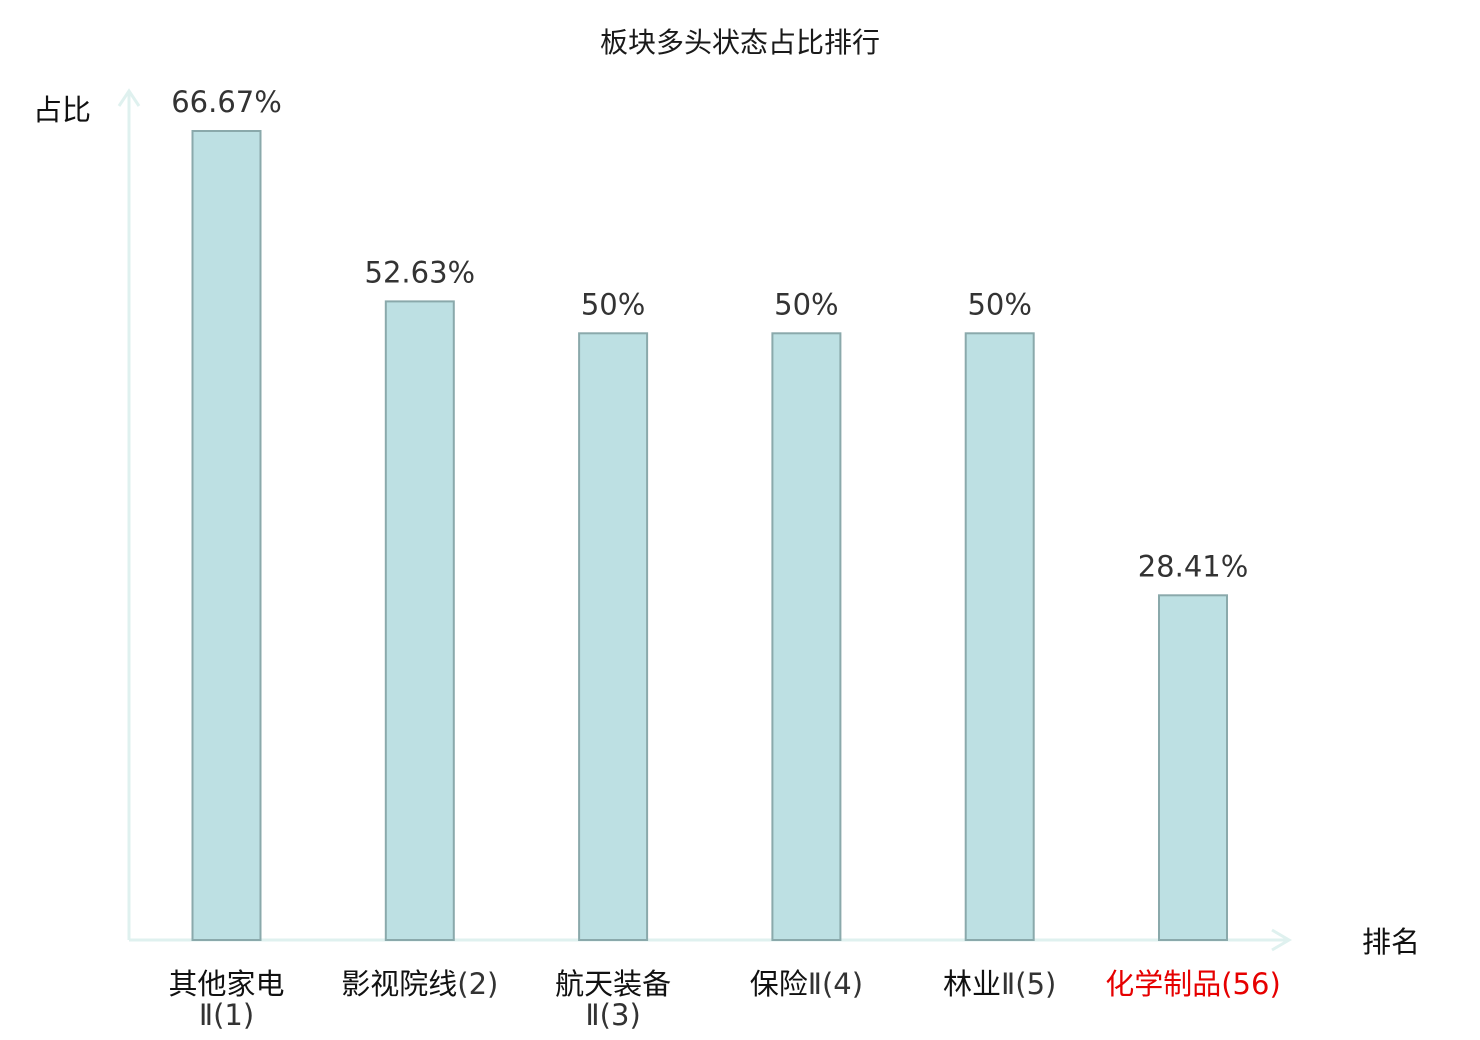 Image resolution: width=1480 pixels, height=1040 pixels. I want to click on category-label-4: 保险Ⅱ(4), so click(806, 984).